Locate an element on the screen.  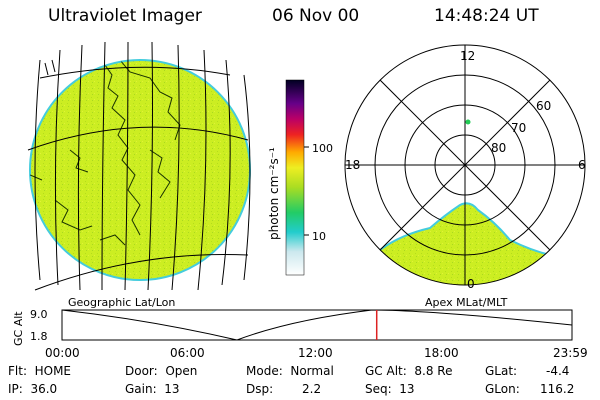
lat-label-60: 60 is located at coordinates (543, 106).